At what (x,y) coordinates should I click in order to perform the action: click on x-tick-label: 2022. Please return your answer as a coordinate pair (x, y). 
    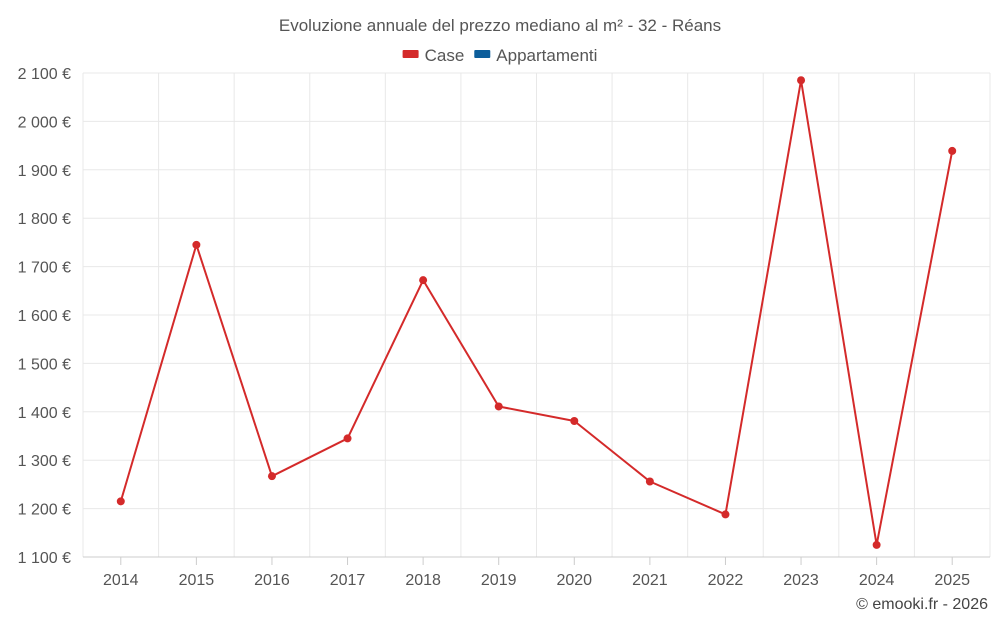
    Looking at the image, I should click on (726, 580).